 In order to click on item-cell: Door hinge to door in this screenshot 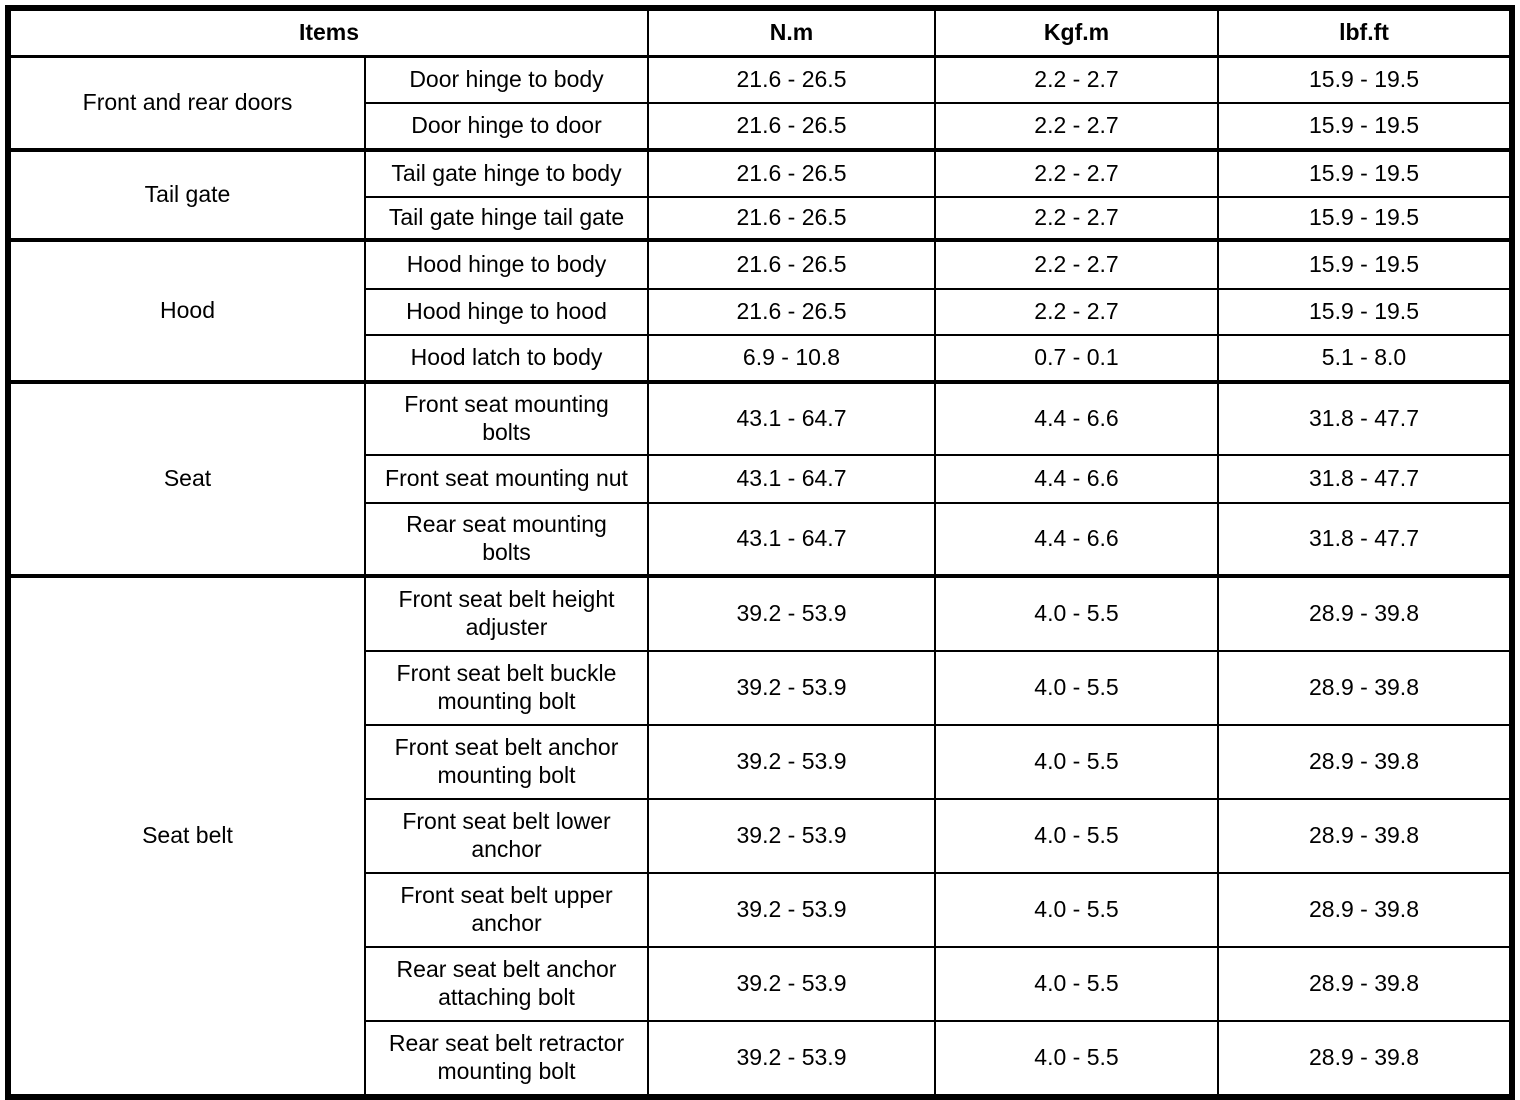, I will do `click(506, 126)`.